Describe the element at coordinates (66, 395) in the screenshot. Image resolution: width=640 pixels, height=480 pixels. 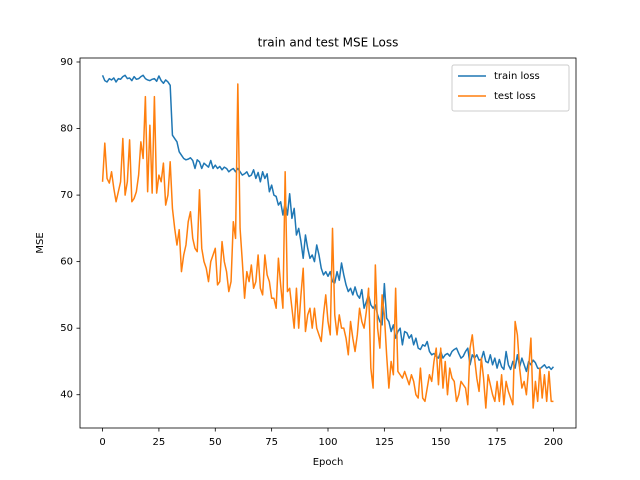
I see `y-tick-label: 40` at that location.